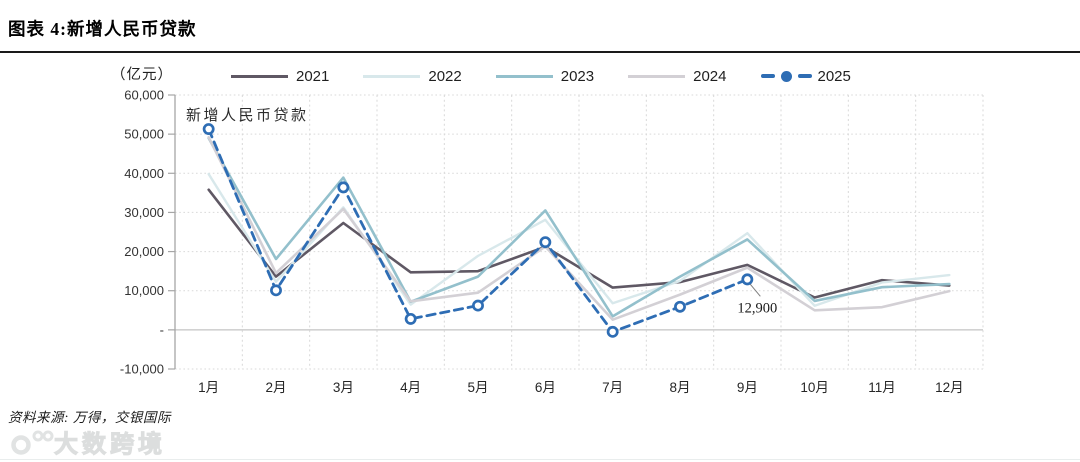 This screenshot has height=462, width=1080. I want to click on x-axis-label: 10月, so click(814, 387).